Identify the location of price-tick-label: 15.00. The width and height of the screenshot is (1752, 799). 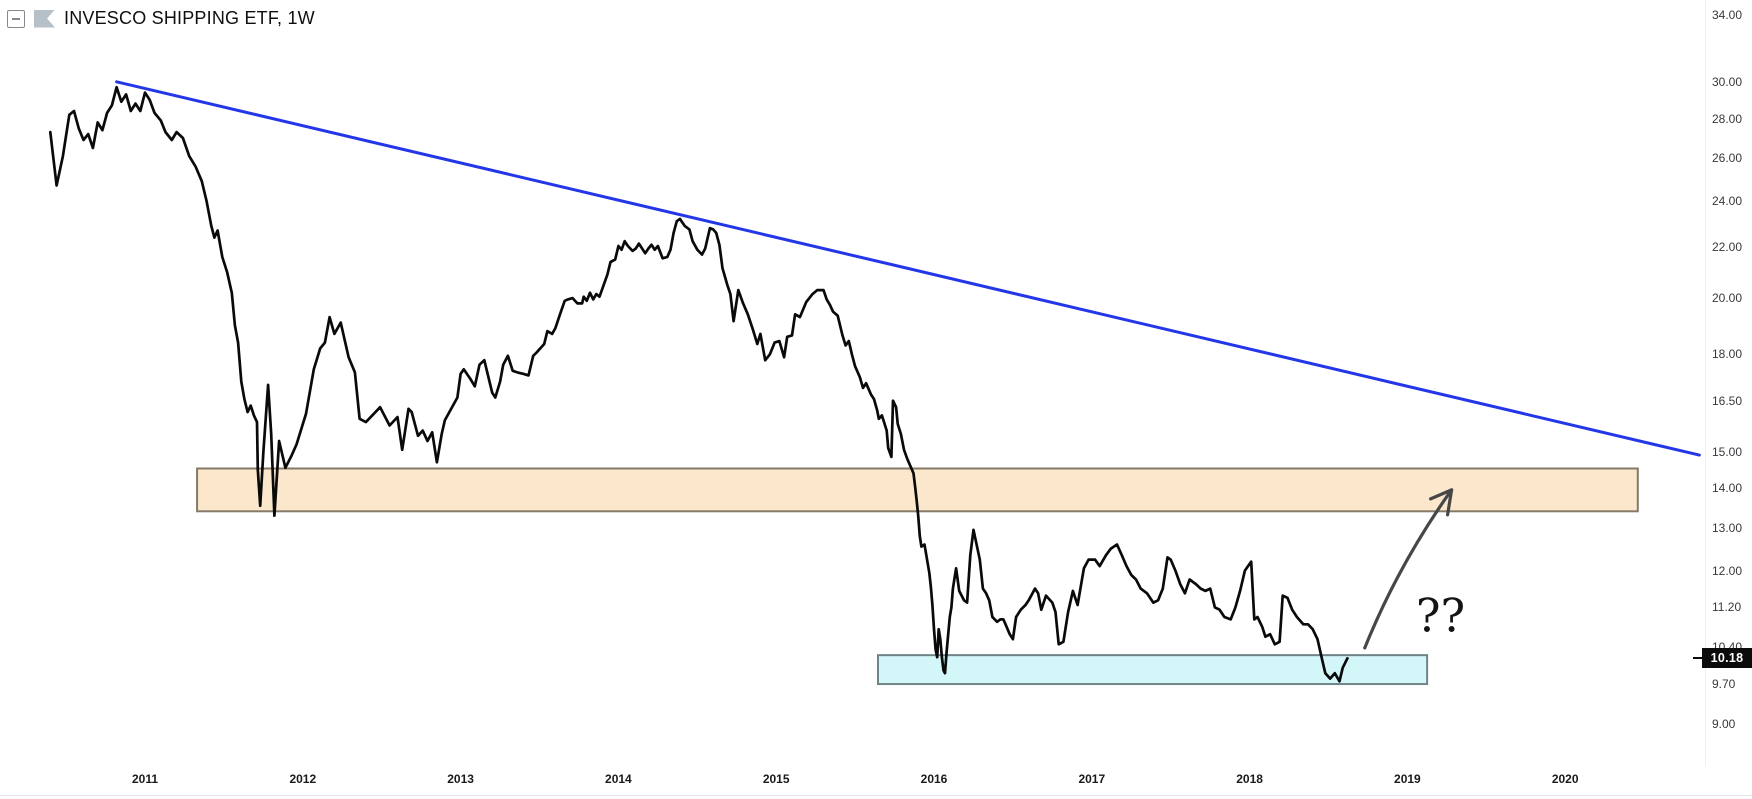
(1727, 451).